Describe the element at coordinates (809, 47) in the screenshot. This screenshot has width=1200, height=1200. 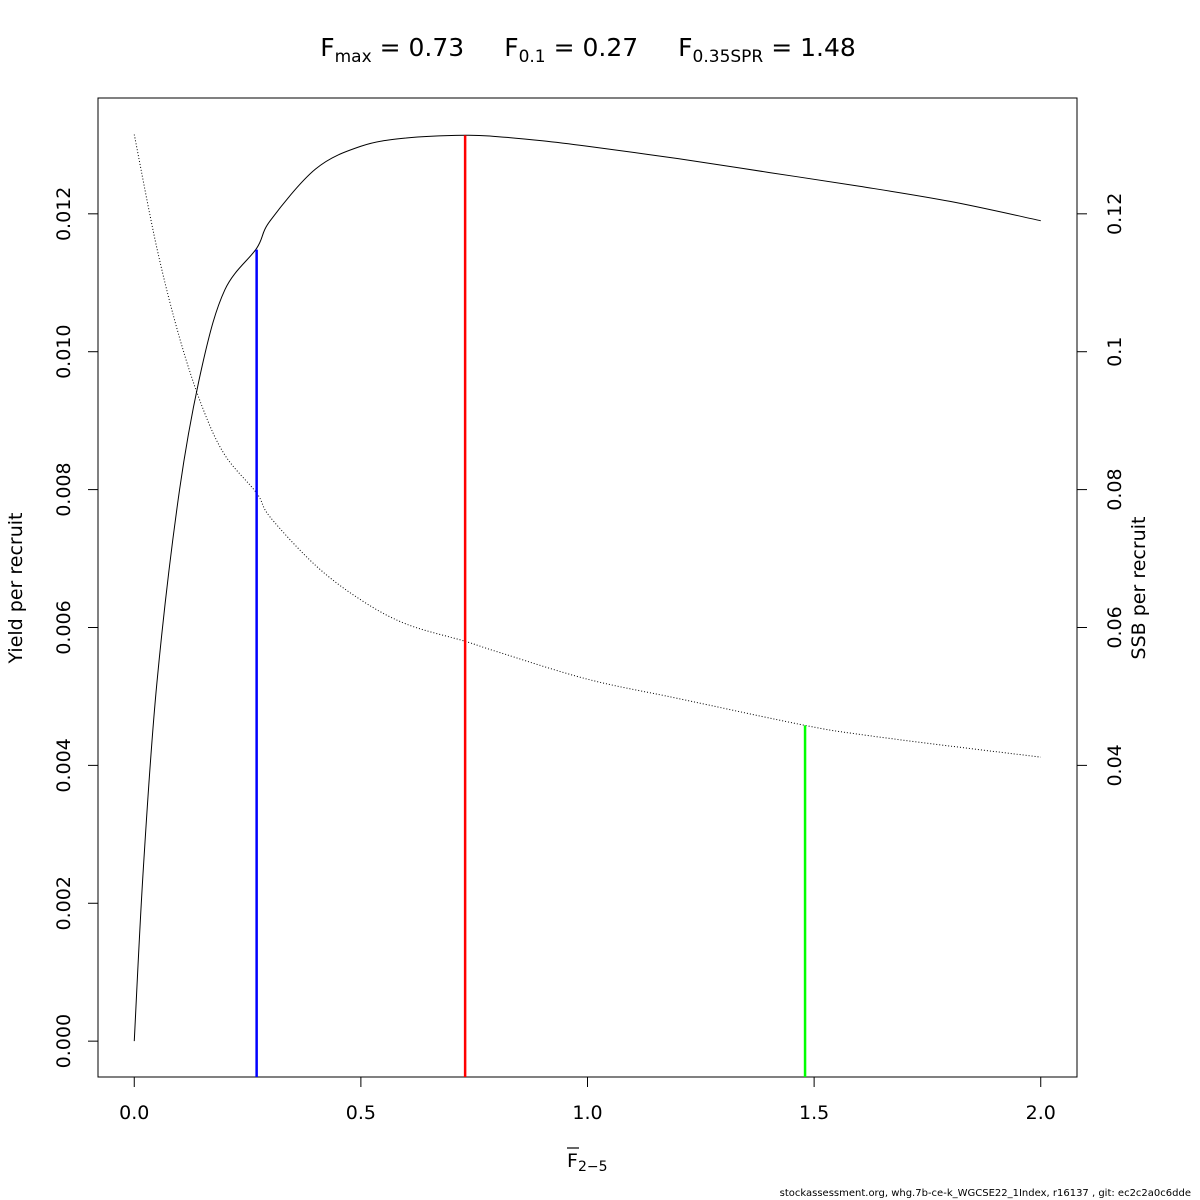
I see `title-f35spr-value: = 1.48` at that location.